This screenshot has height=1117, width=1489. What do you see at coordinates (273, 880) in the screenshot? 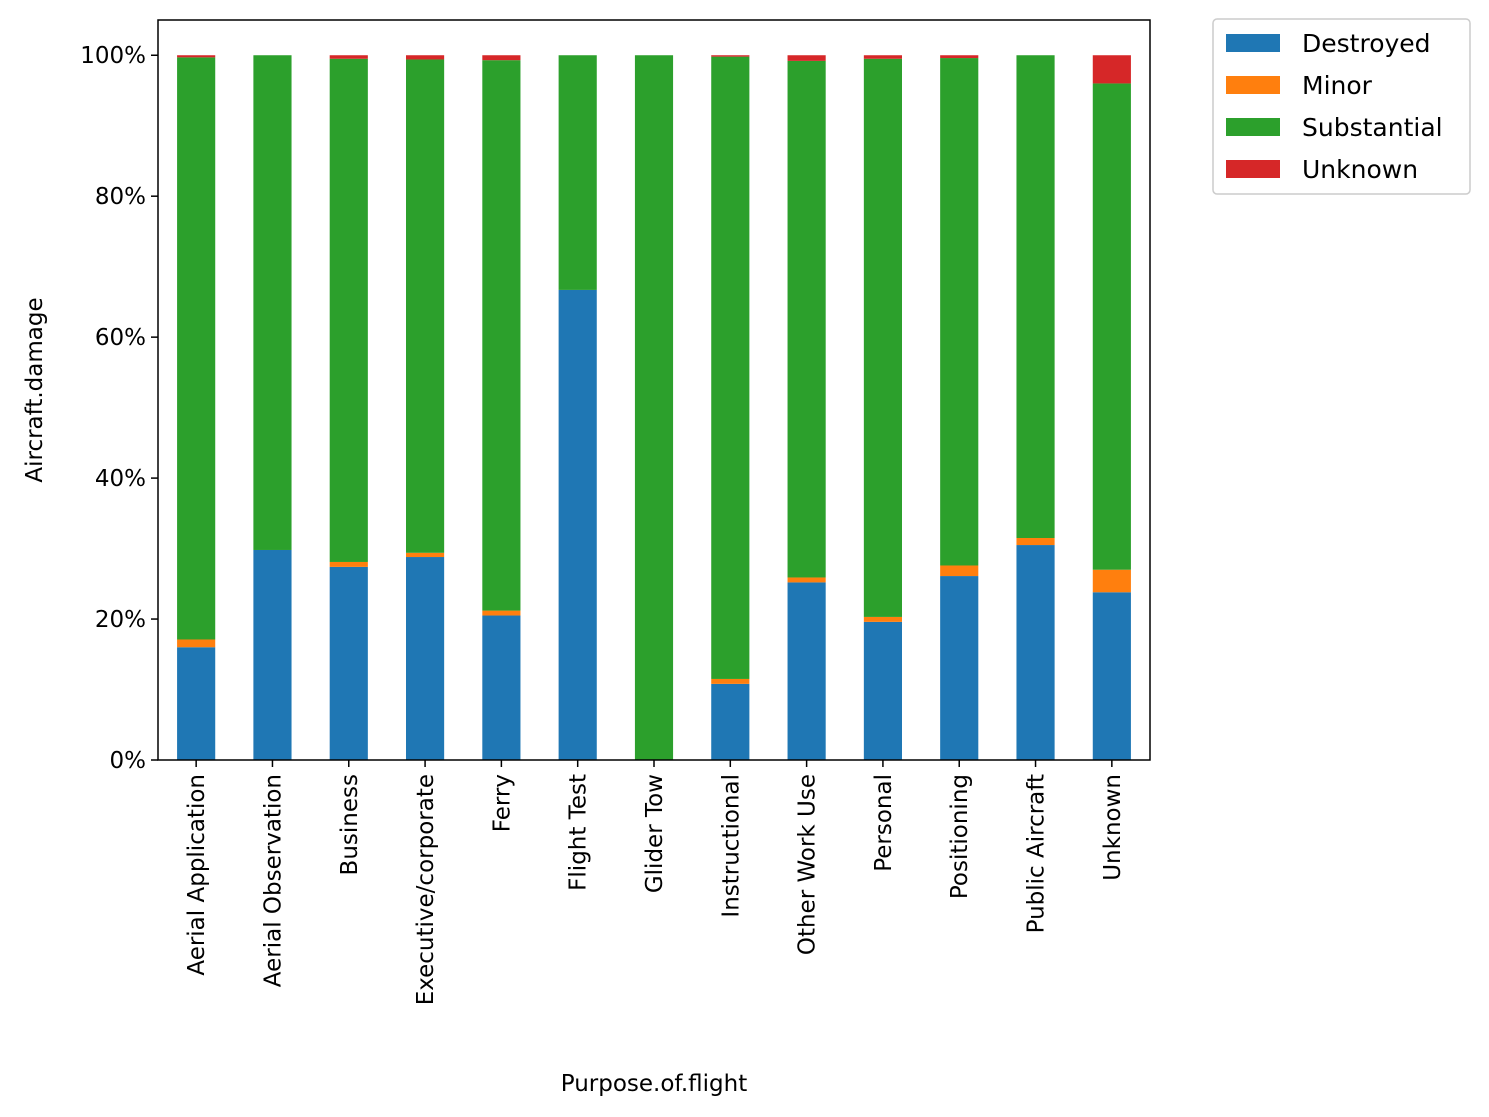
I see `x-tick-label: Aerial Observation` at bounding box center [273, 880].